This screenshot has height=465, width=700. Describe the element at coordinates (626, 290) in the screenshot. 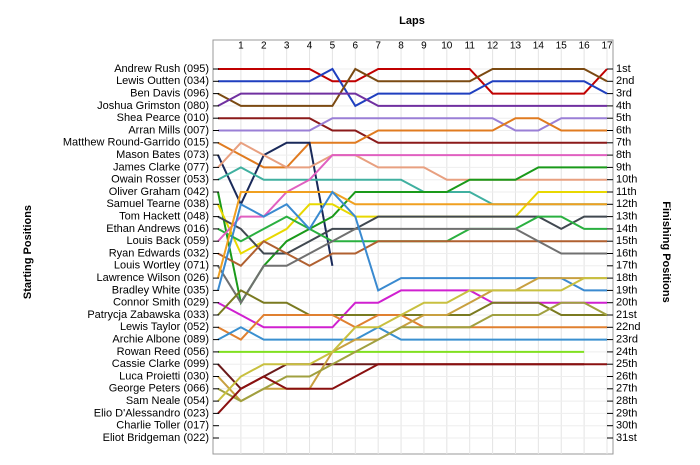

I see `y2-tick-label: 19th` at that location.